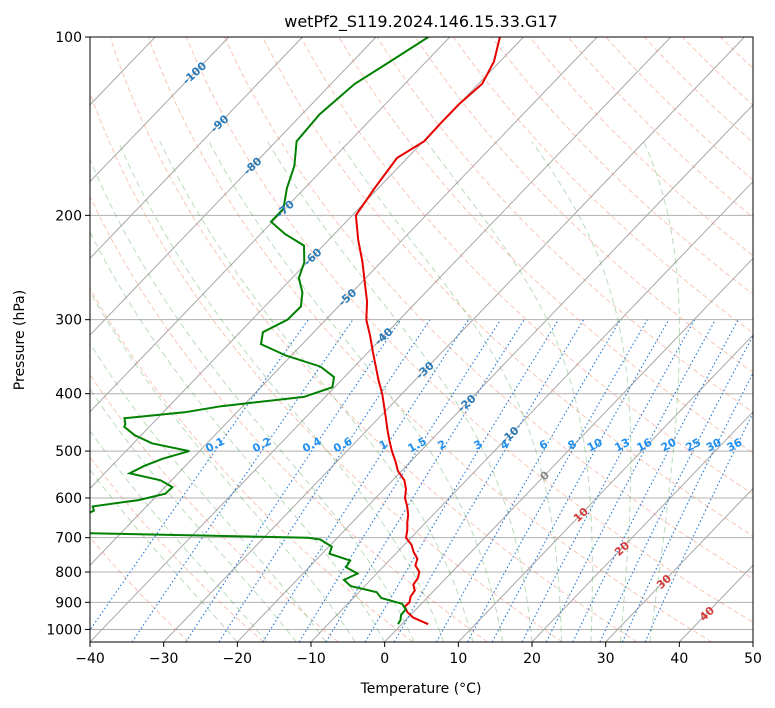 Image resolution: width=775 pixels, height=708 pixels. What do you see at coordinates (68, 452) in the screenshot?
I see `y-tick-label: 500` at bounding box center [68, 452].